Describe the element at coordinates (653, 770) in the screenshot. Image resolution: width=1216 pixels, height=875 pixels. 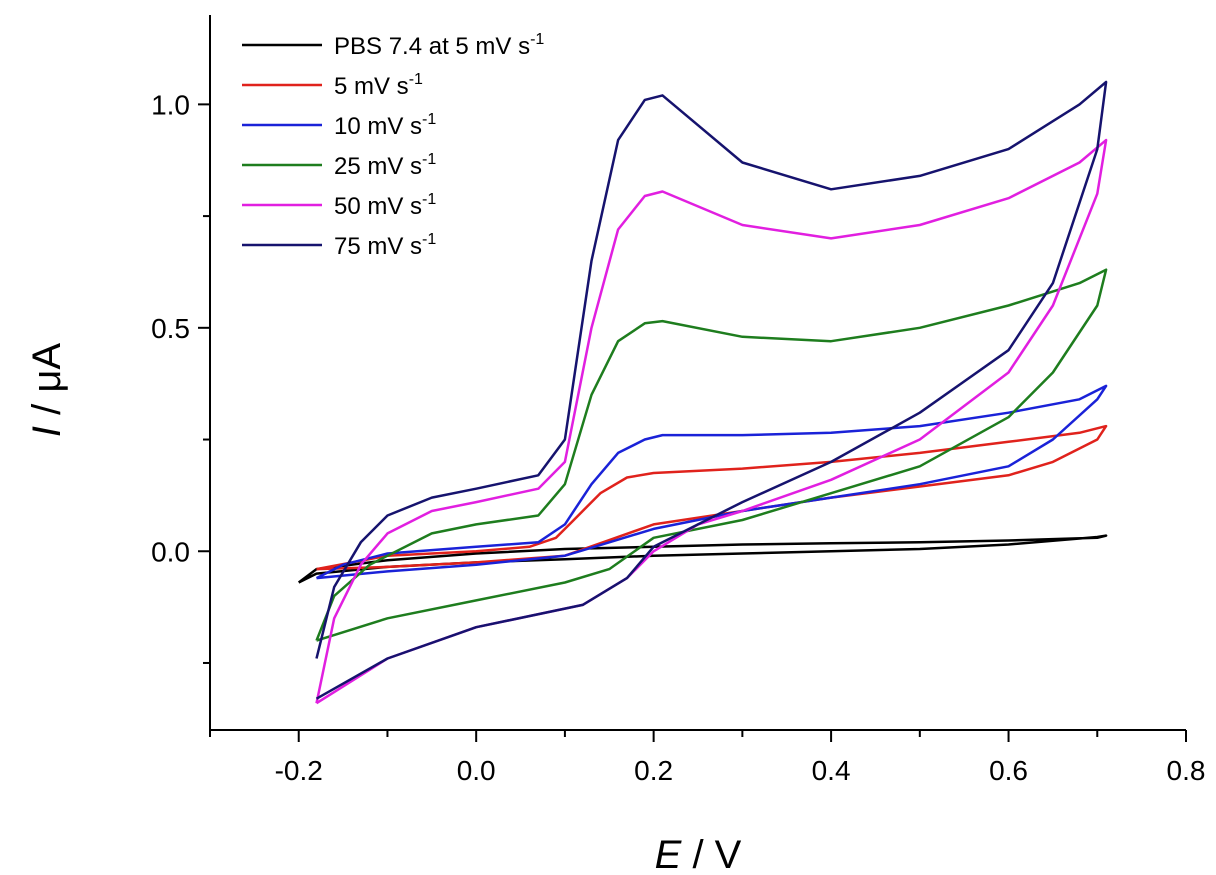
I see `x-tick-label: 0.2` at that location.